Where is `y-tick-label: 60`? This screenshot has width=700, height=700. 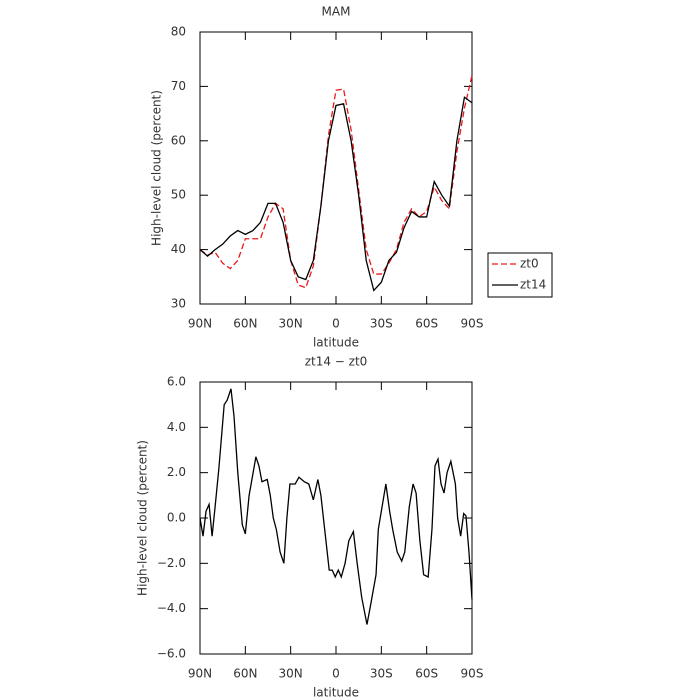
y-tick-label: 60 is located at coordinates (178, 140).